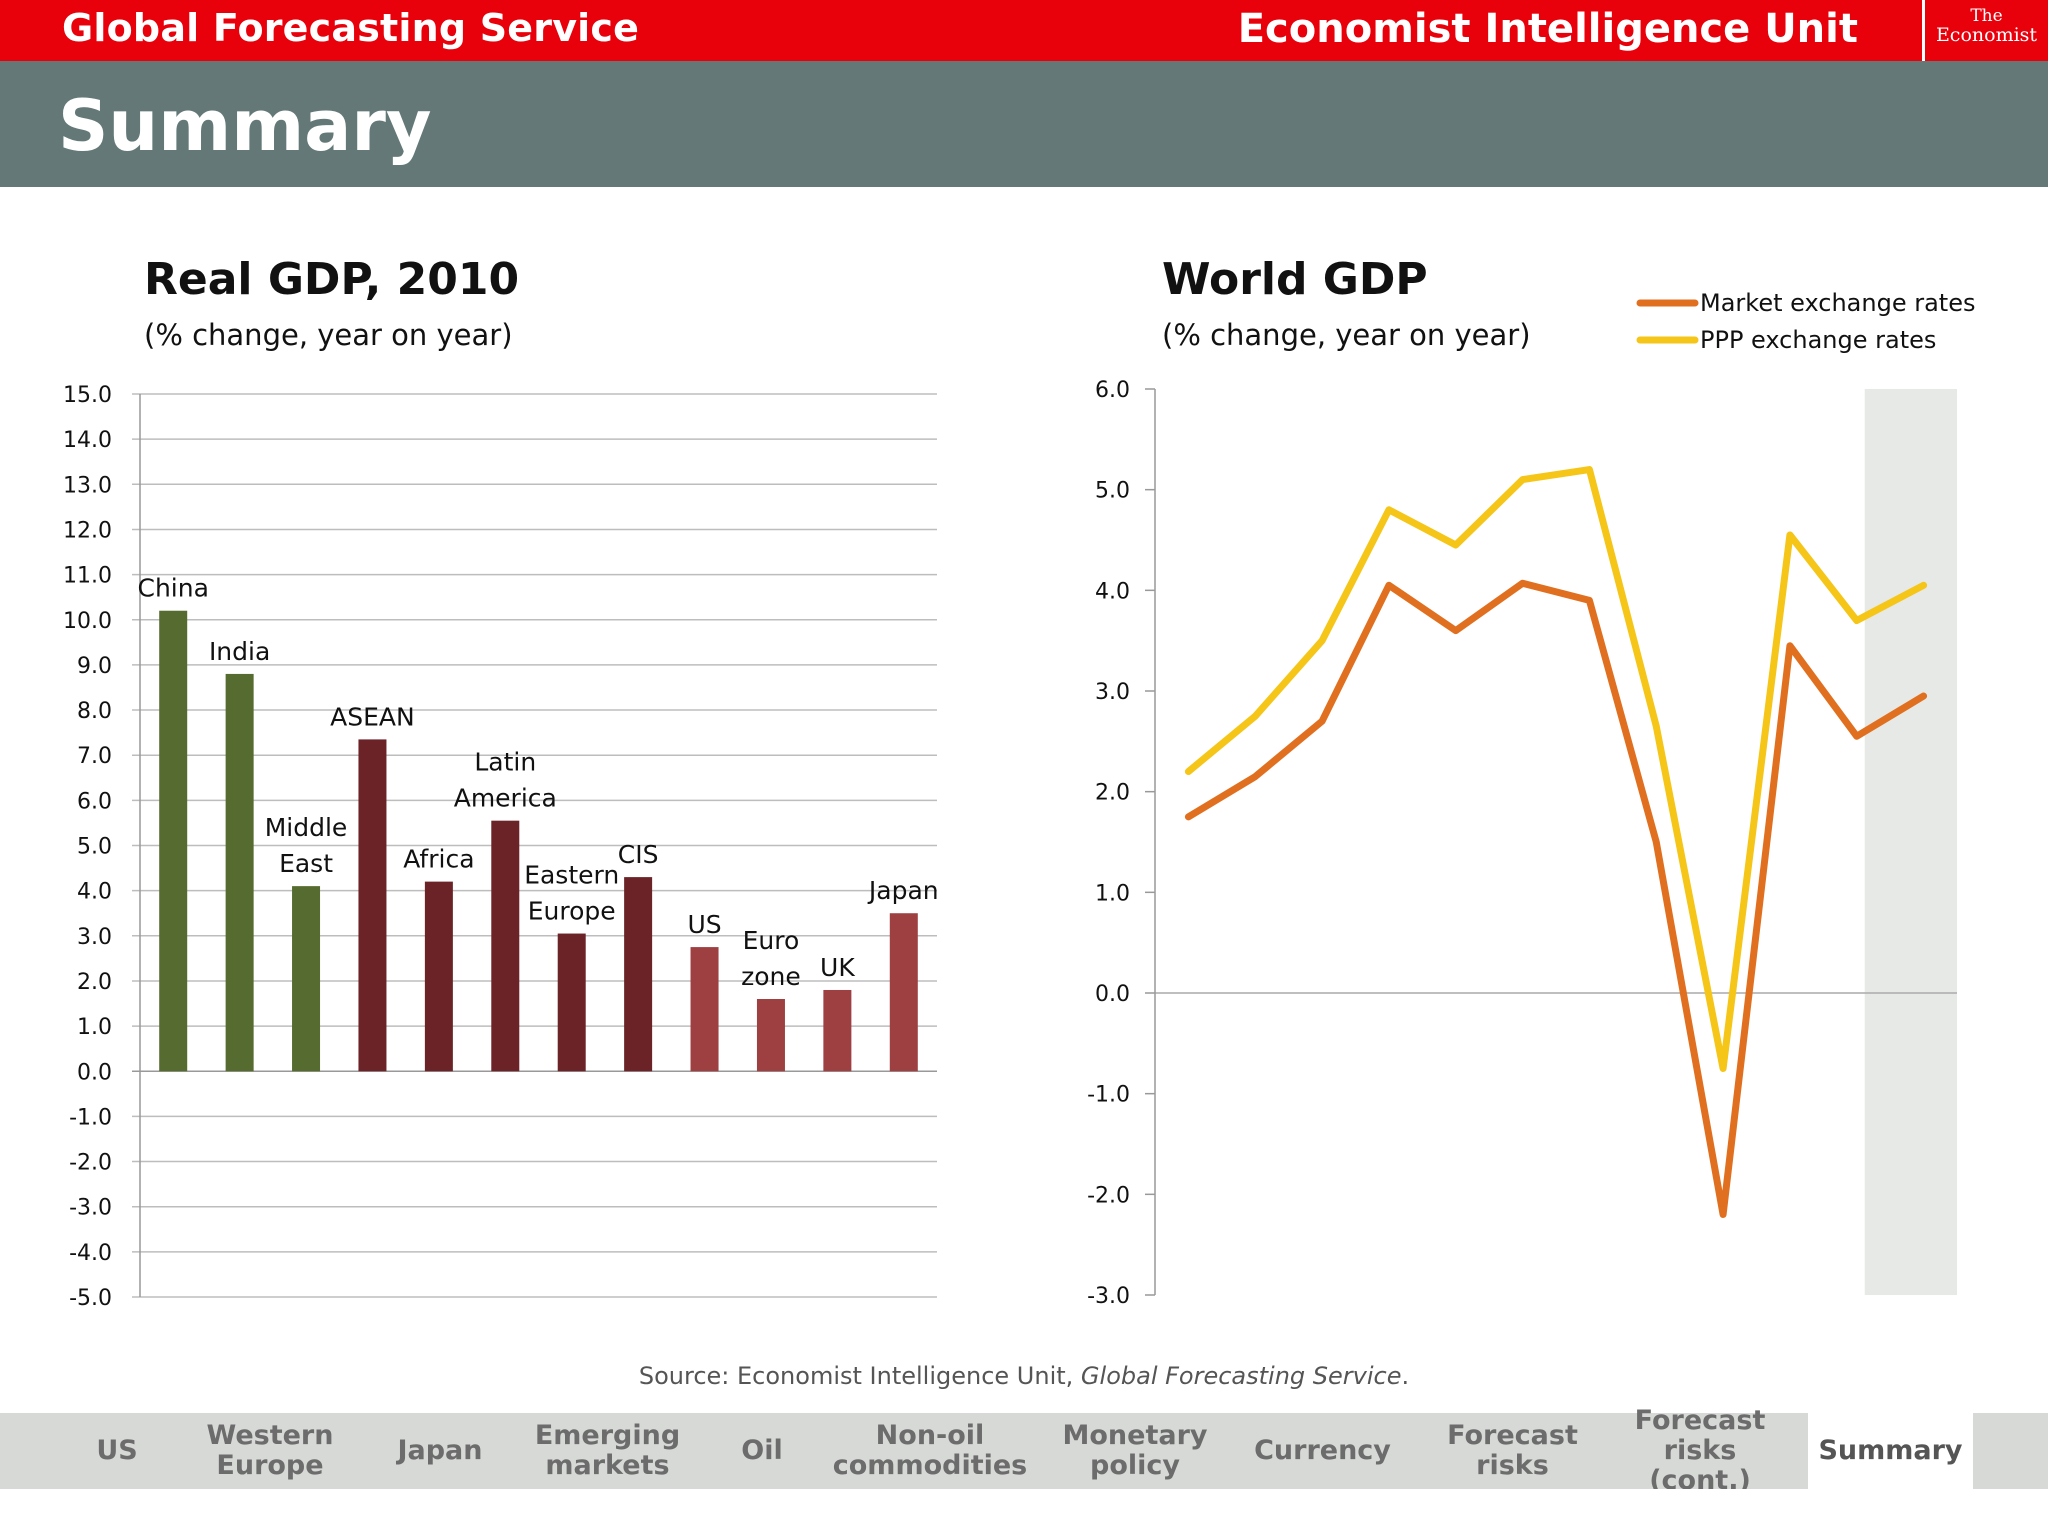  What do you see at coordinates (771, 976) in the screenshot?
I see `bar-label: zone` at bounding box center [771, 976].